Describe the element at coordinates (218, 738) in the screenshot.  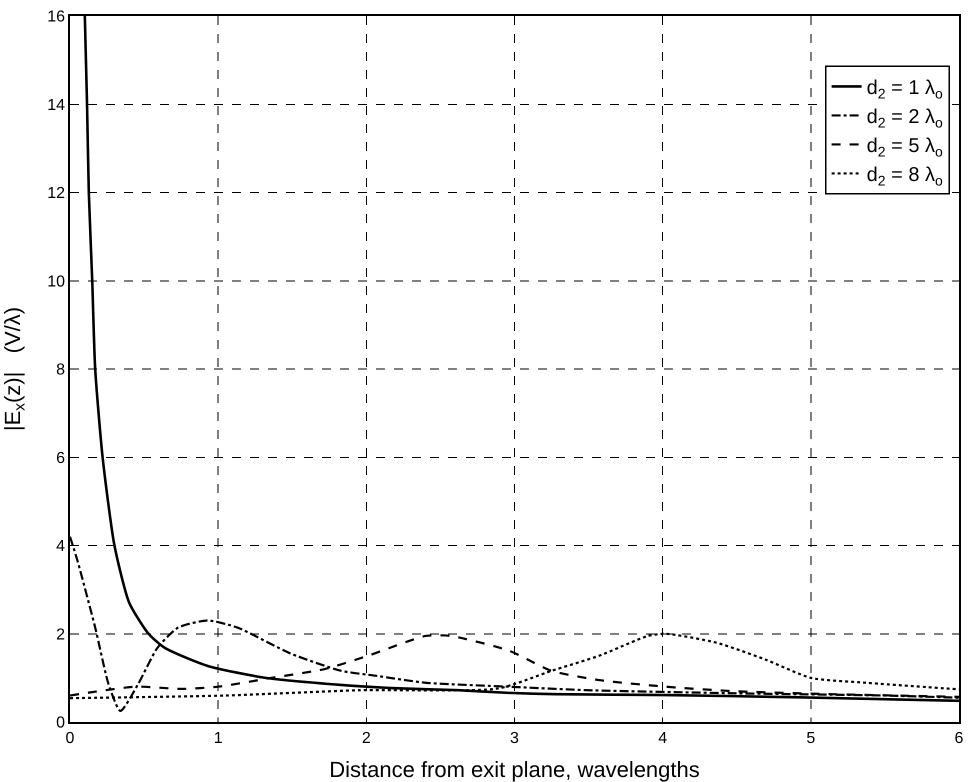
I see `x-tick-label: 1` at that location.